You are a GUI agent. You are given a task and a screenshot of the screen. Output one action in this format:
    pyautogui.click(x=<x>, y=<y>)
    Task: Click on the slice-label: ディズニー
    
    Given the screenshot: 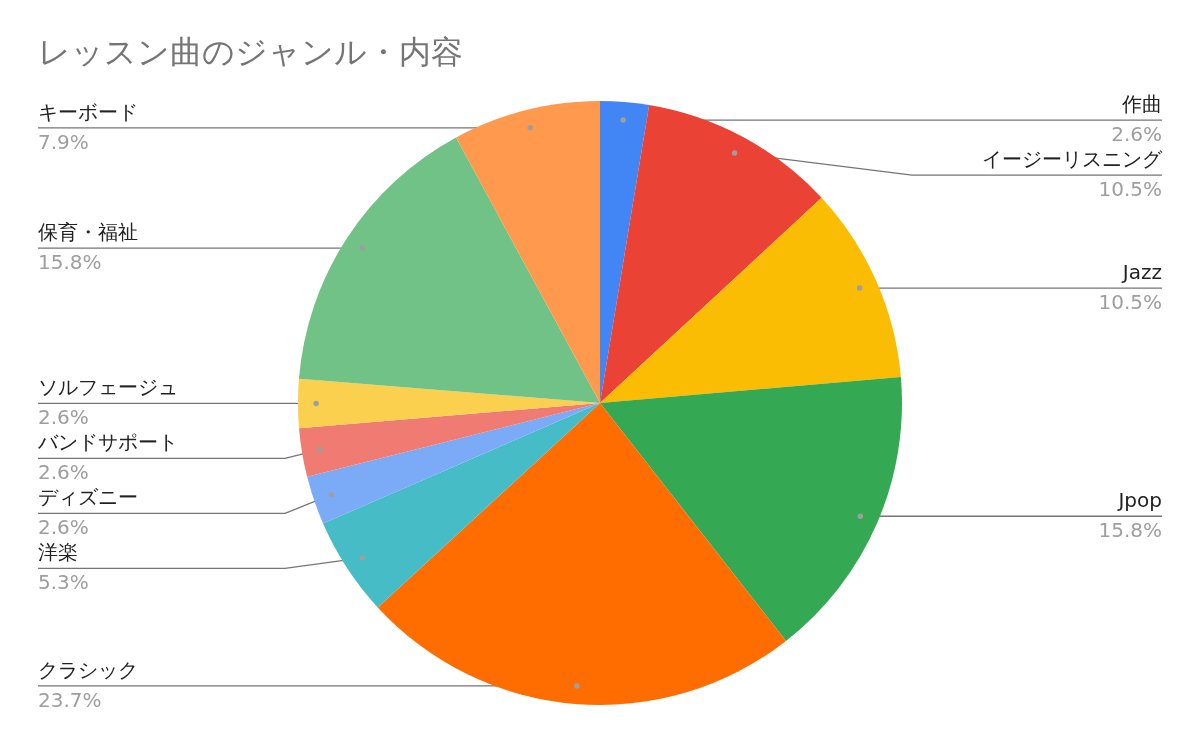 What is the action you would take?
    pyautogui.click(x=88, y=497)
    